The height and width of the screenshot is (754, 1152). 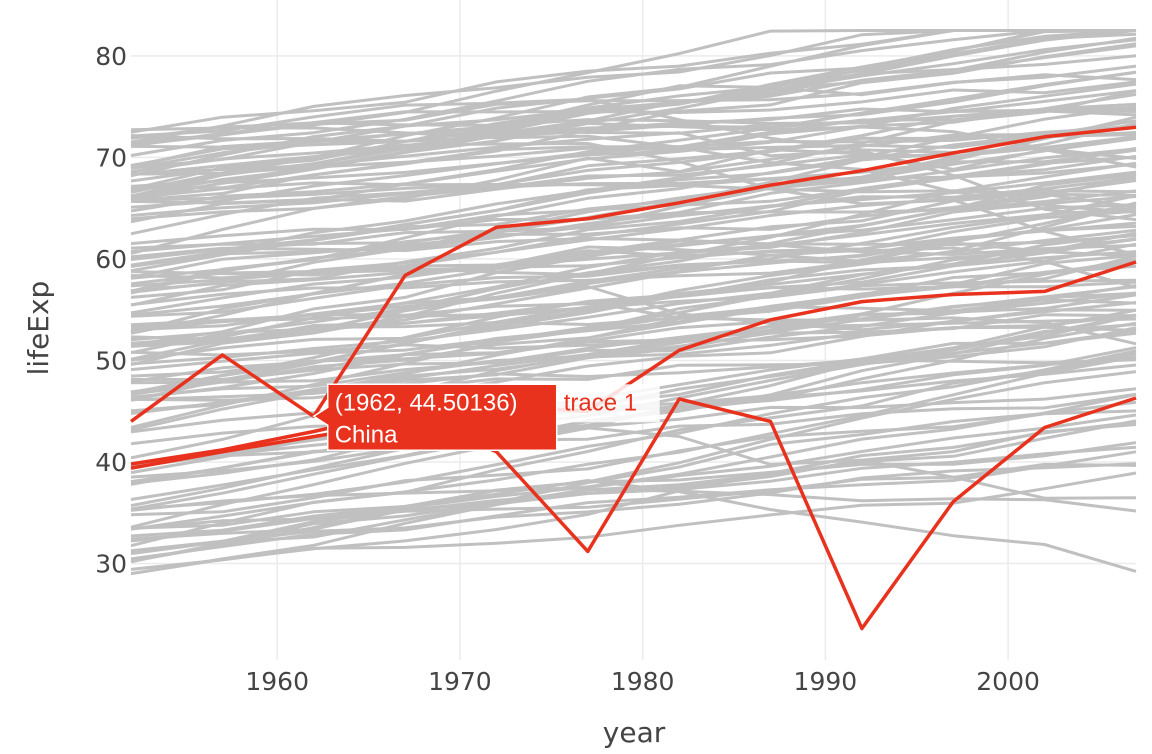 I want to click on x-tick-label: 1970, so click(x=460, y=681).